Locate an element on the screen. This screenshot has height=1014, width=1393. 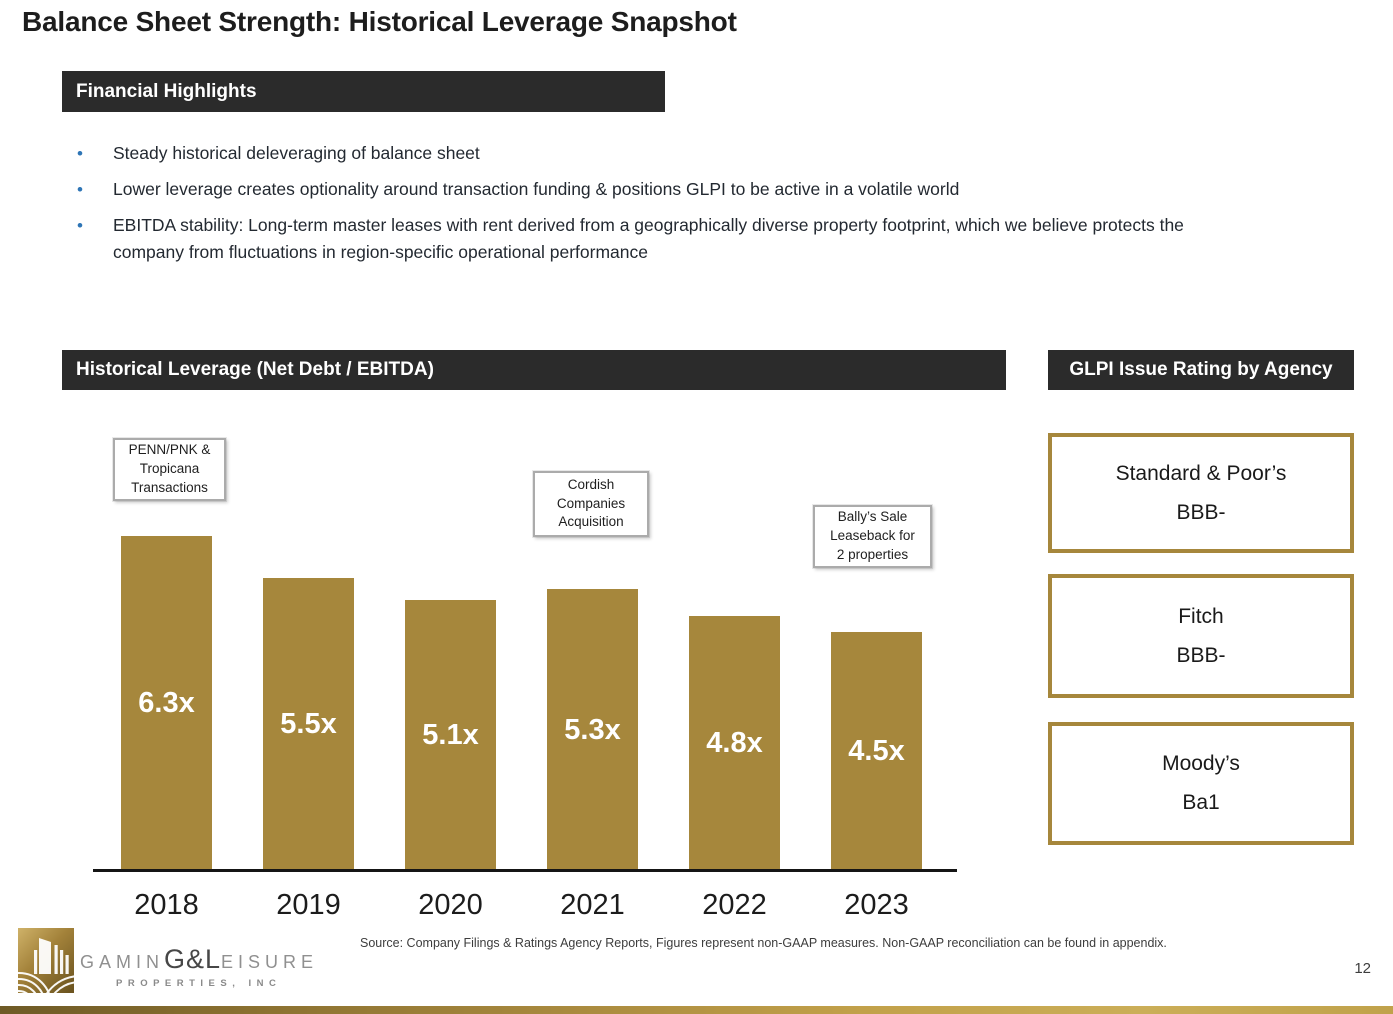
bar-value-label: 5.3x is located at coordinates (592, 729).